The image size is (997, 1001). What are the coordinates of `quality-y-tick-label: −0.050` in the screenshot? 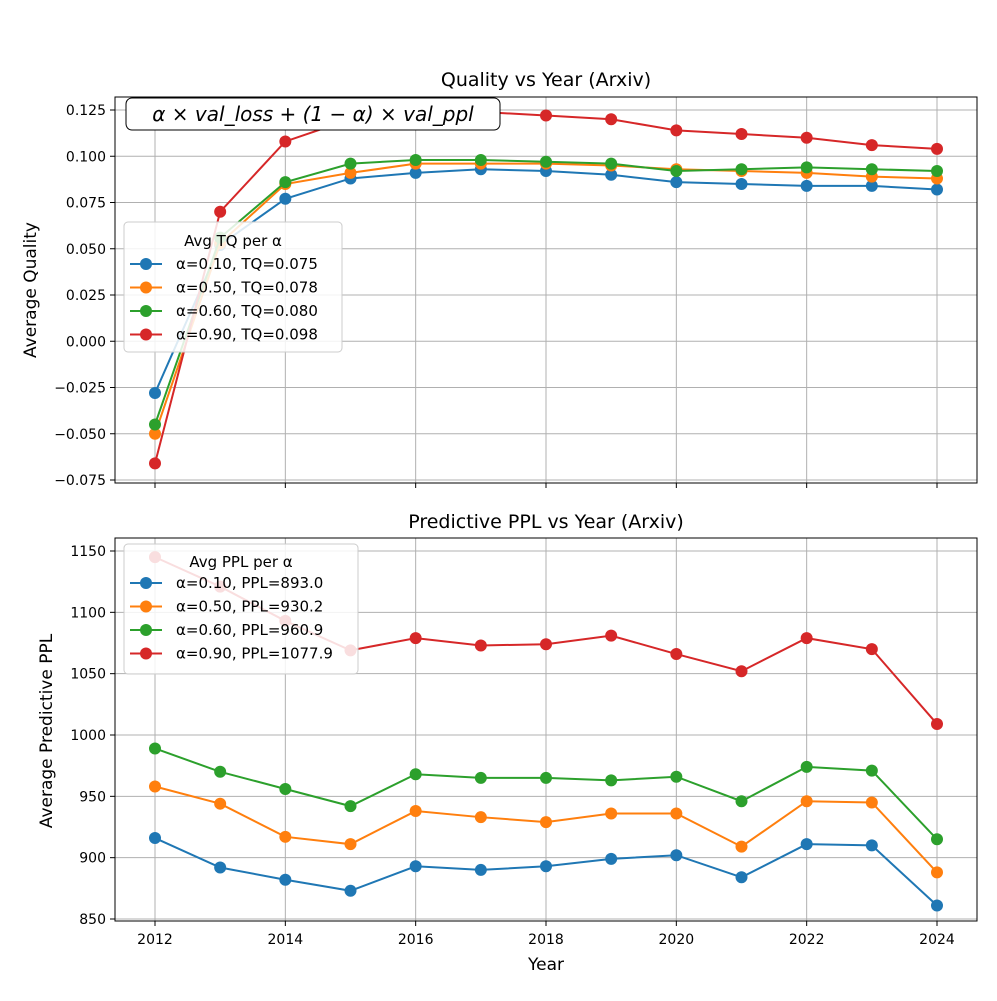 It's located at (80, 435).